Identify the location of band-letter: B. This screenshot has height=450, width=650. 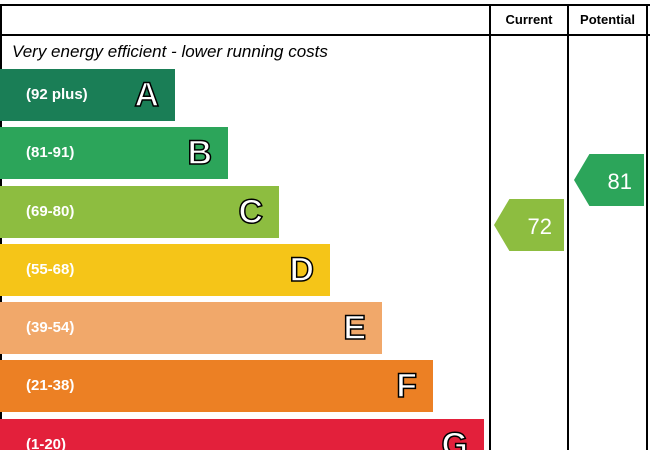
(200, 153).